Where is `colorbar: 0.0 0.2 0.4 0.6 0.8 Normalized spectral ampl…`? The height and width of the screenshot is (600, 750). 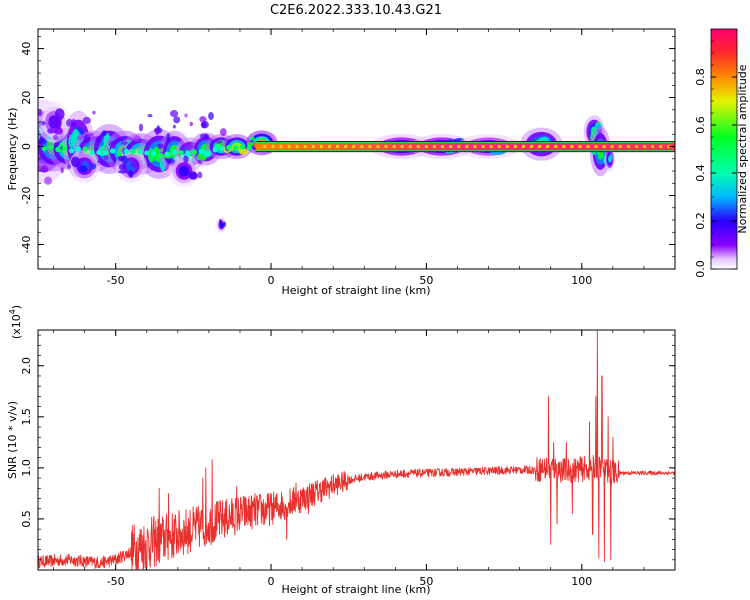
colorbar: 0.0 0.2 0.4 0.6 0.8 Normalized spectral ampl… is located at coordinates (721, 153).